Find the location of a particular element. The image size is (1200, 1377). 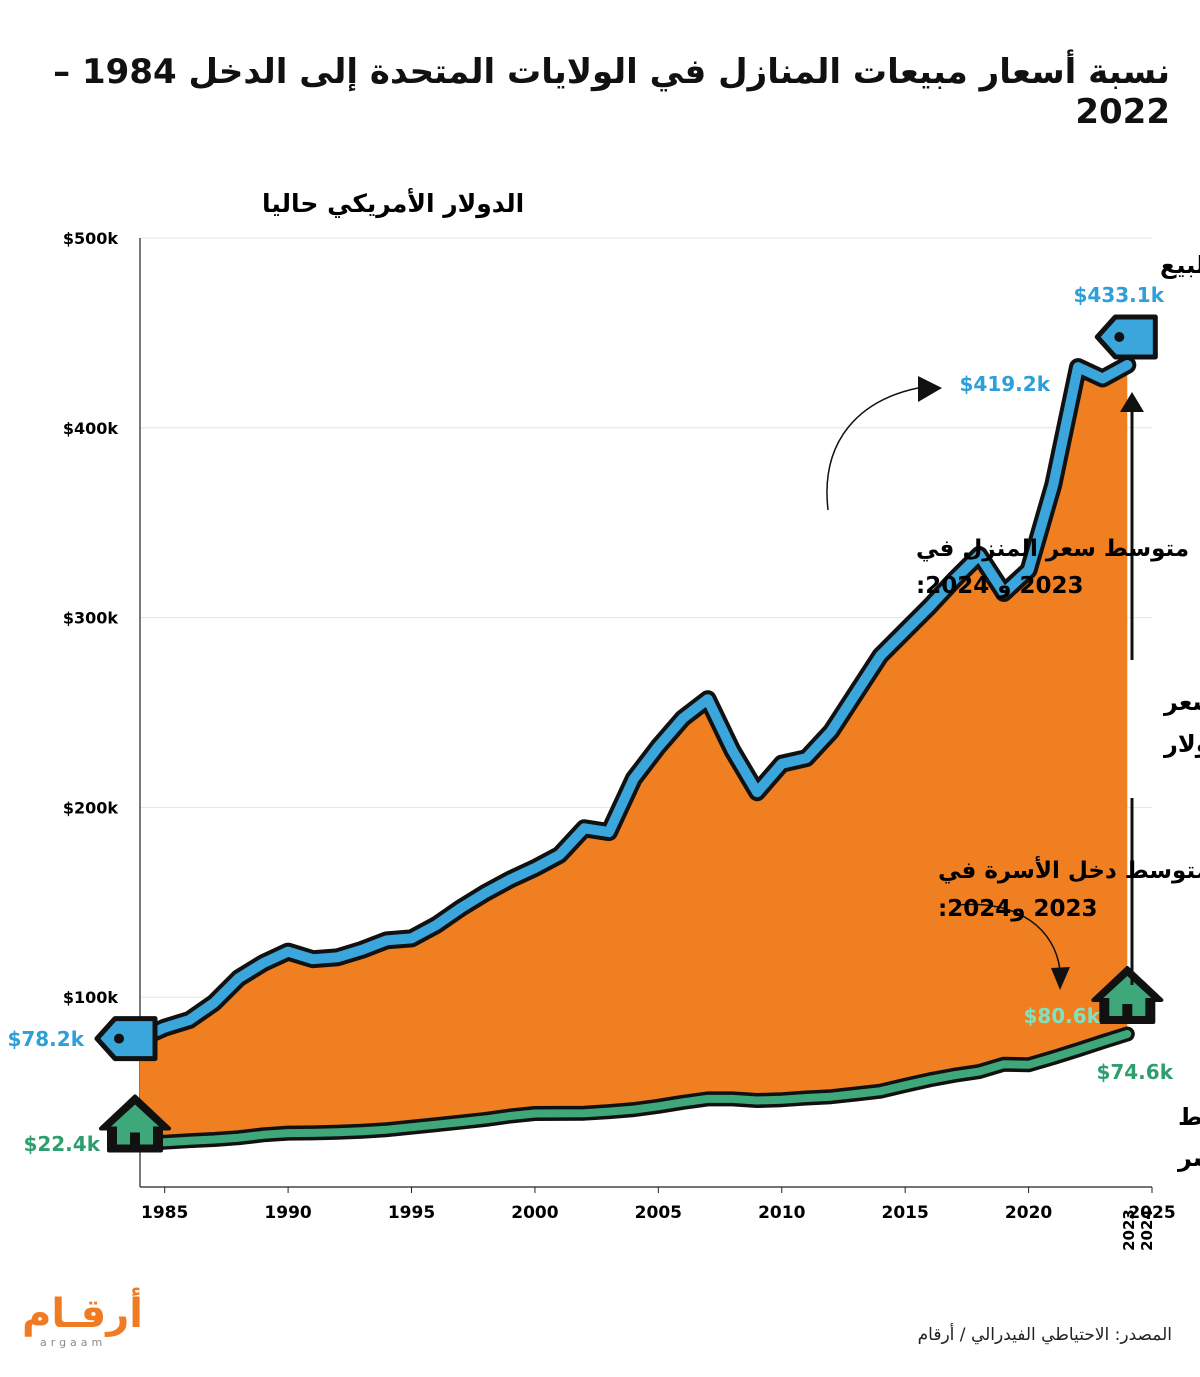

income-annotation-arrowhead is located at coordinates (1060, 978).